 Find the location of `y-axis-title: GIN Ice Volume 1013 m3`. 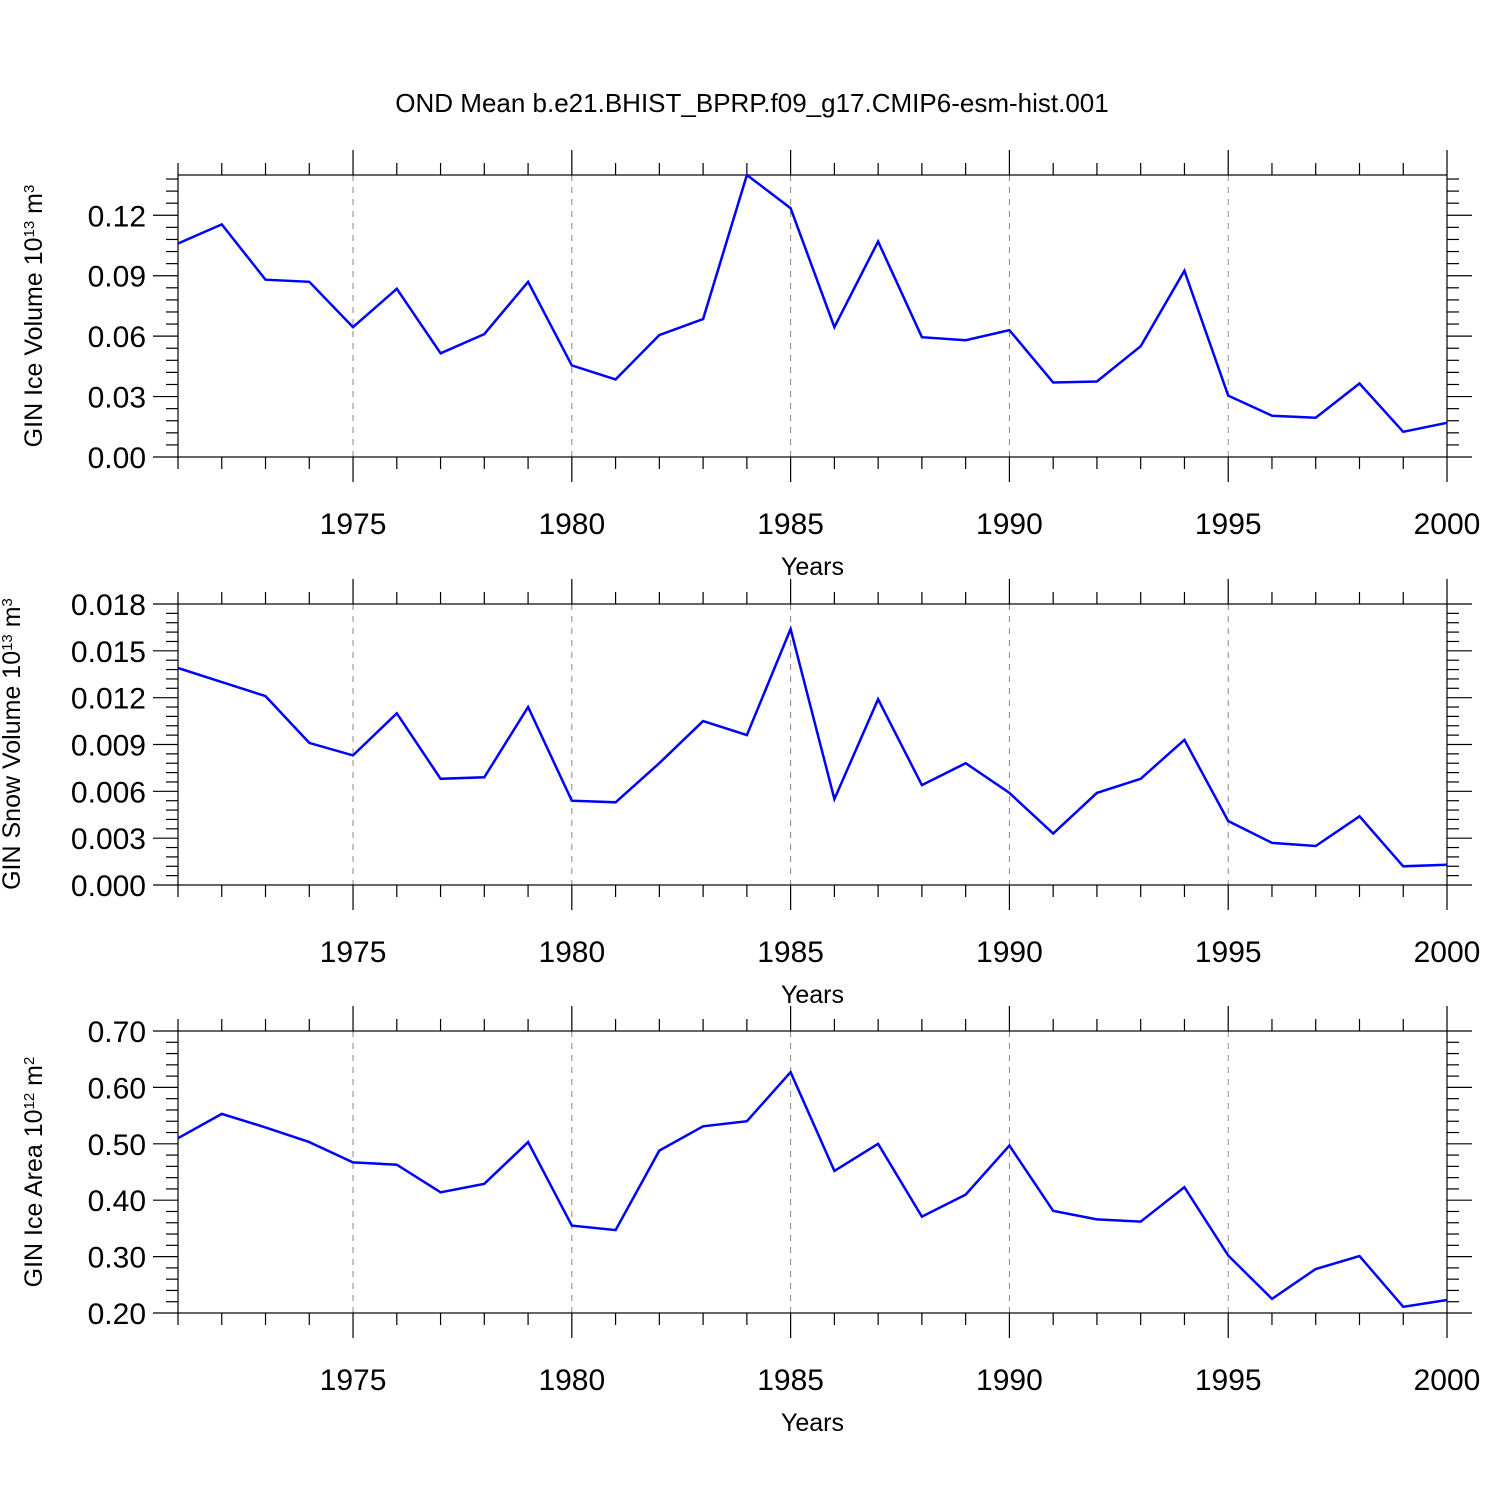

y-axis-title: GIN Ice Volume 1013 m3 is located at coordinates (34, 316).